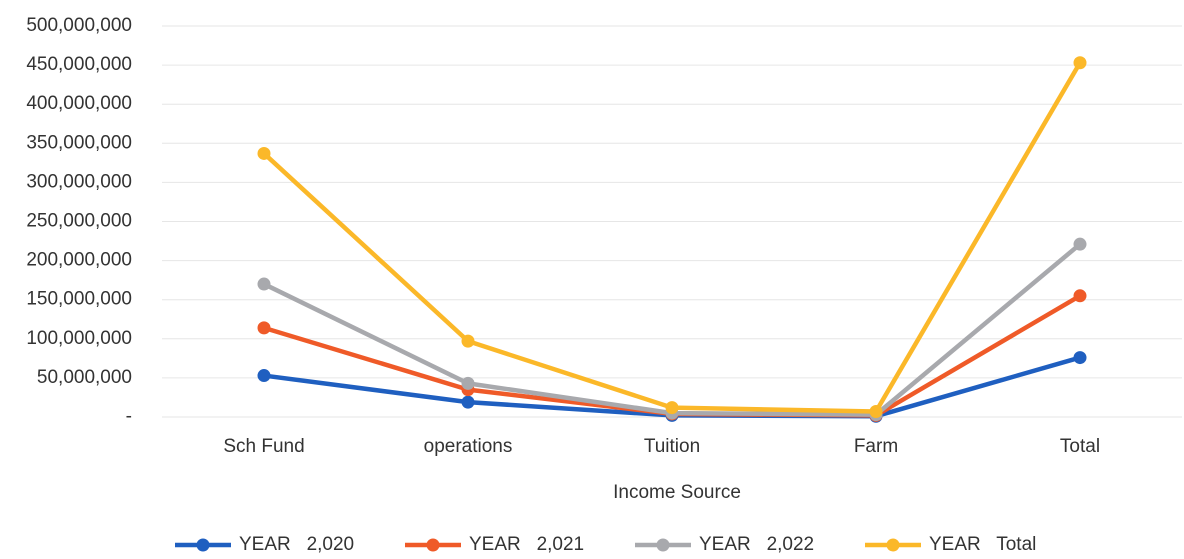 The height and width of the screenshot is (559, 1184). What do you see at coordinates (79, 64) in the screenshot?
I see `y-tick-label: 450,000,000` at bounding box center [79, 64].